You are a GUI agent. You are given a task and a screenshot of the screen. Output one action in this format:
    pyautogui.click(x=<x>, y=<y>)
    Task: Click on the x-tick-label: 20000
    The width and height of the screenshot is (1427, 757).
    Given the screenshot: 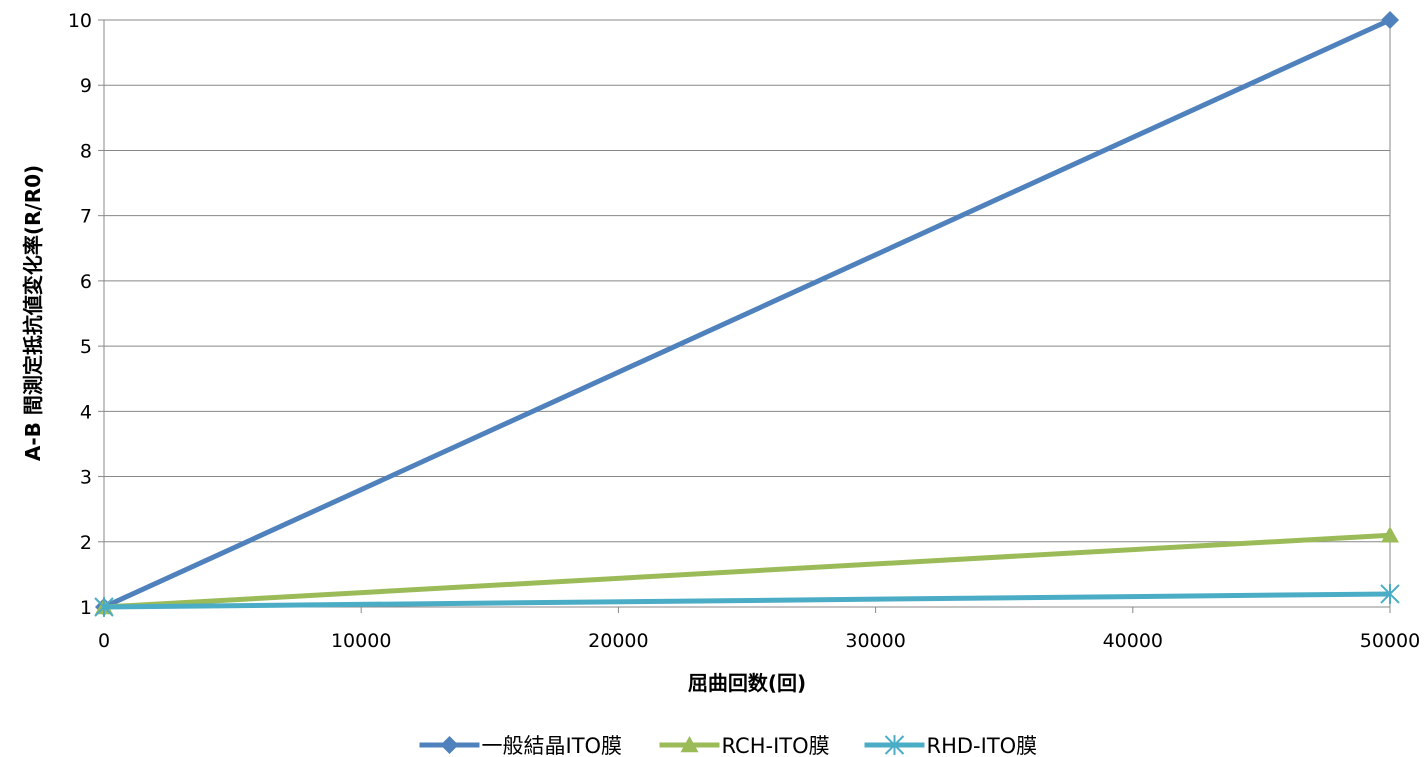 What is the action you would take?
    pyautogui.click(x=618, y=641)
    